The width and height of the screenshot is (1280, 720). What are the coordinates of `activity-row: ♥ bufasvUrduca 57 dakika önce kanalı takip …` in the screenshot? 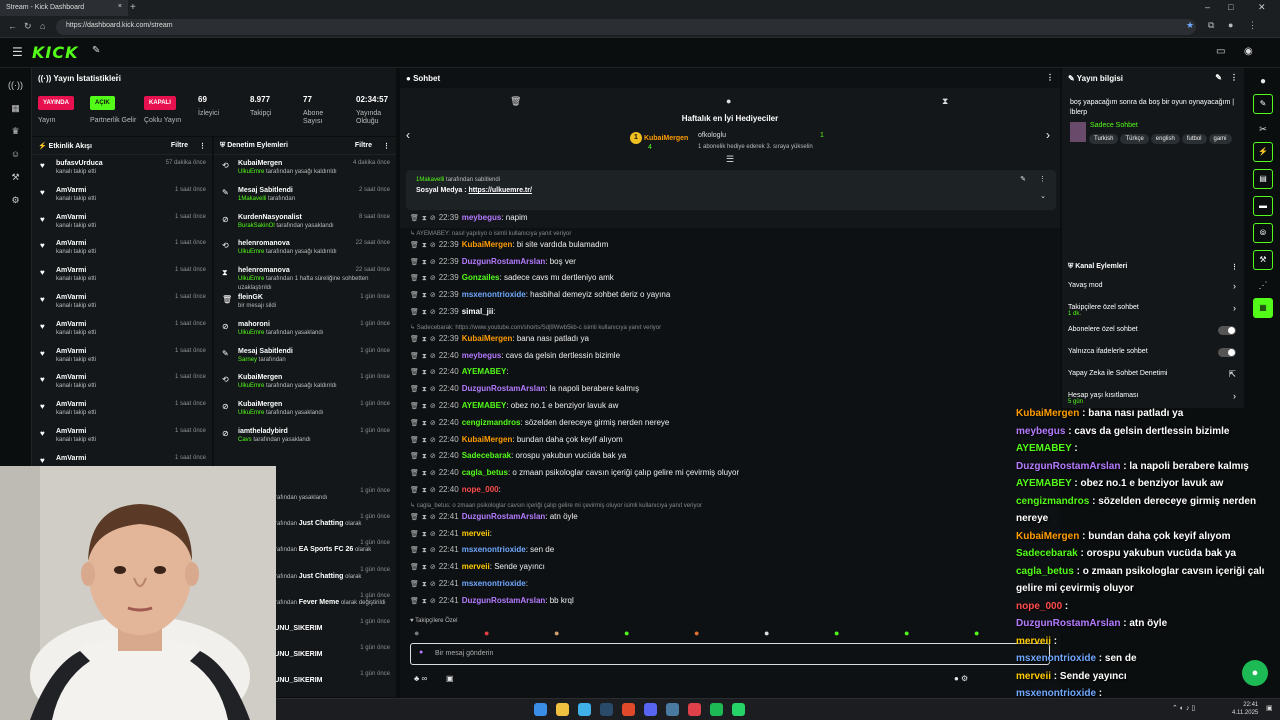 It's located at (122, 168).